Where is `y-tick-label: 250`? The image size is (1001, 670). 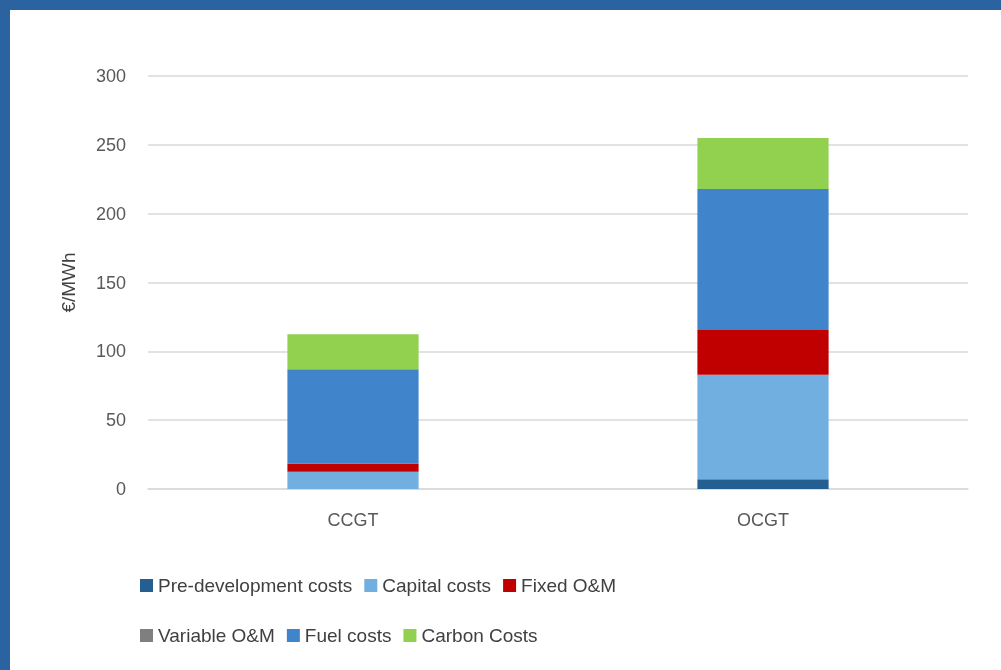 y-tick-label: 250 is located at coordinates (110, 144).